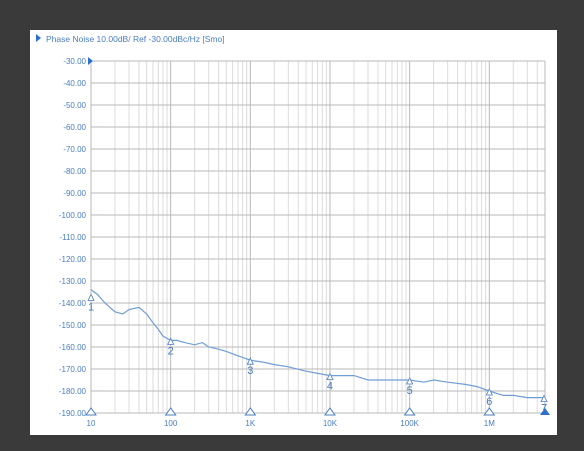 This screenshot has height=451, width=584. I want to click on y-tick-label: -30.00, so click(74, 61).